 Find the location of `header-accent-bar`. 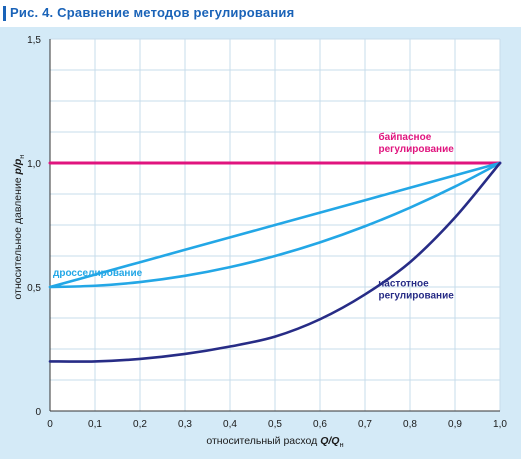

header-accent-bar is located at coordinates (4, 13).